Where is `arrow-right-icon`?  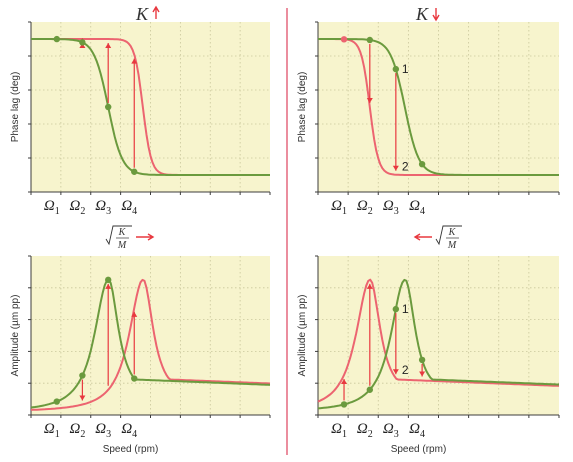 arrow-right-icon is located at coordinates (145, 237).